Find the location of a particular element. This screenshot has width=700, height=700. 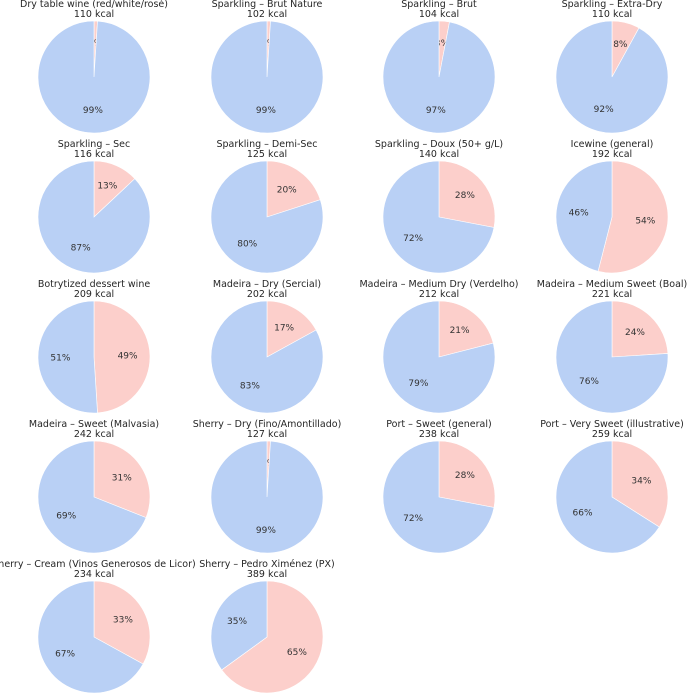

pie-subtitle: 259 kcal is located at coordinates (612, 434).